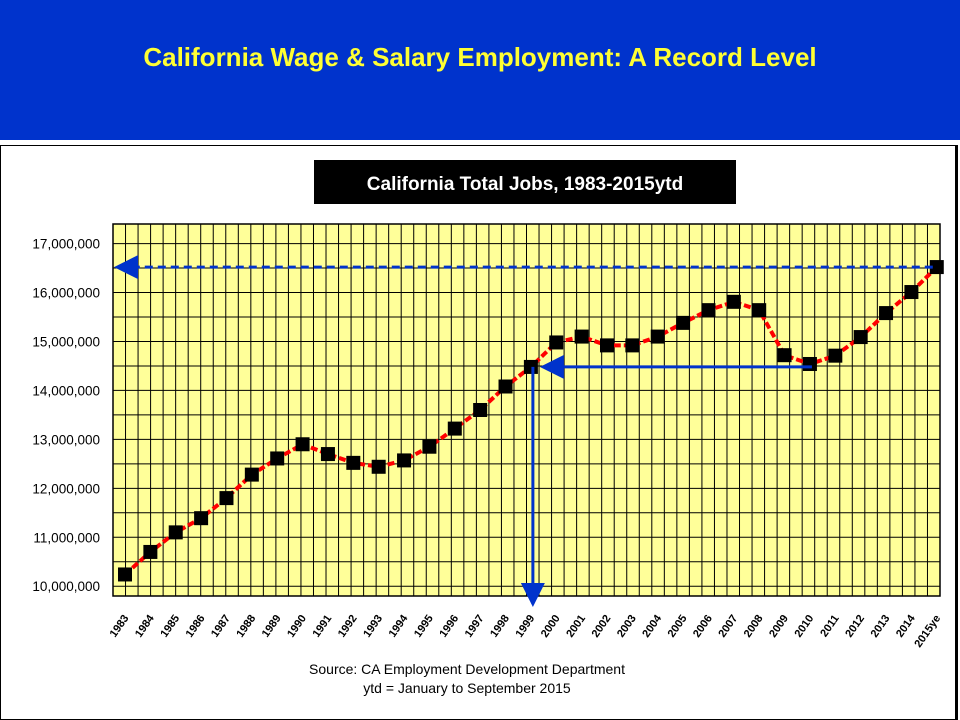 This screenshot has width=960, height=720. I want to click on x-tick-label: 2008, so click(754, 626).